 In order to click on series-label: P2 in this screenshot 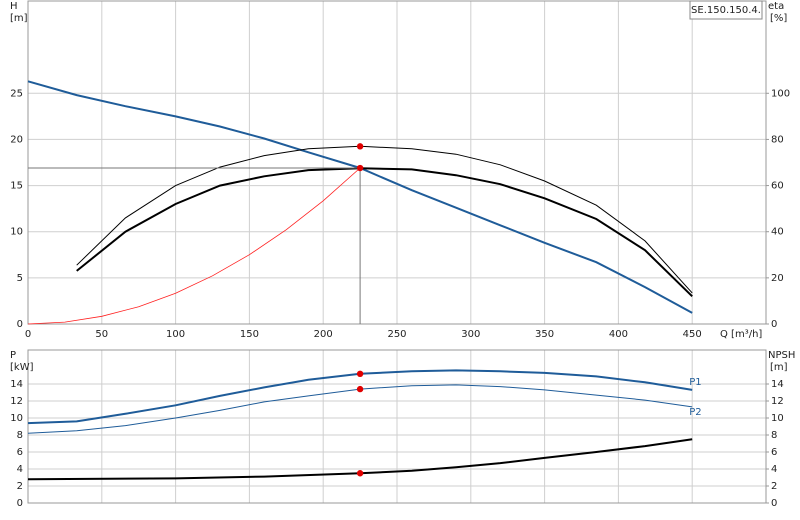, I will do `click(695, 412)`.